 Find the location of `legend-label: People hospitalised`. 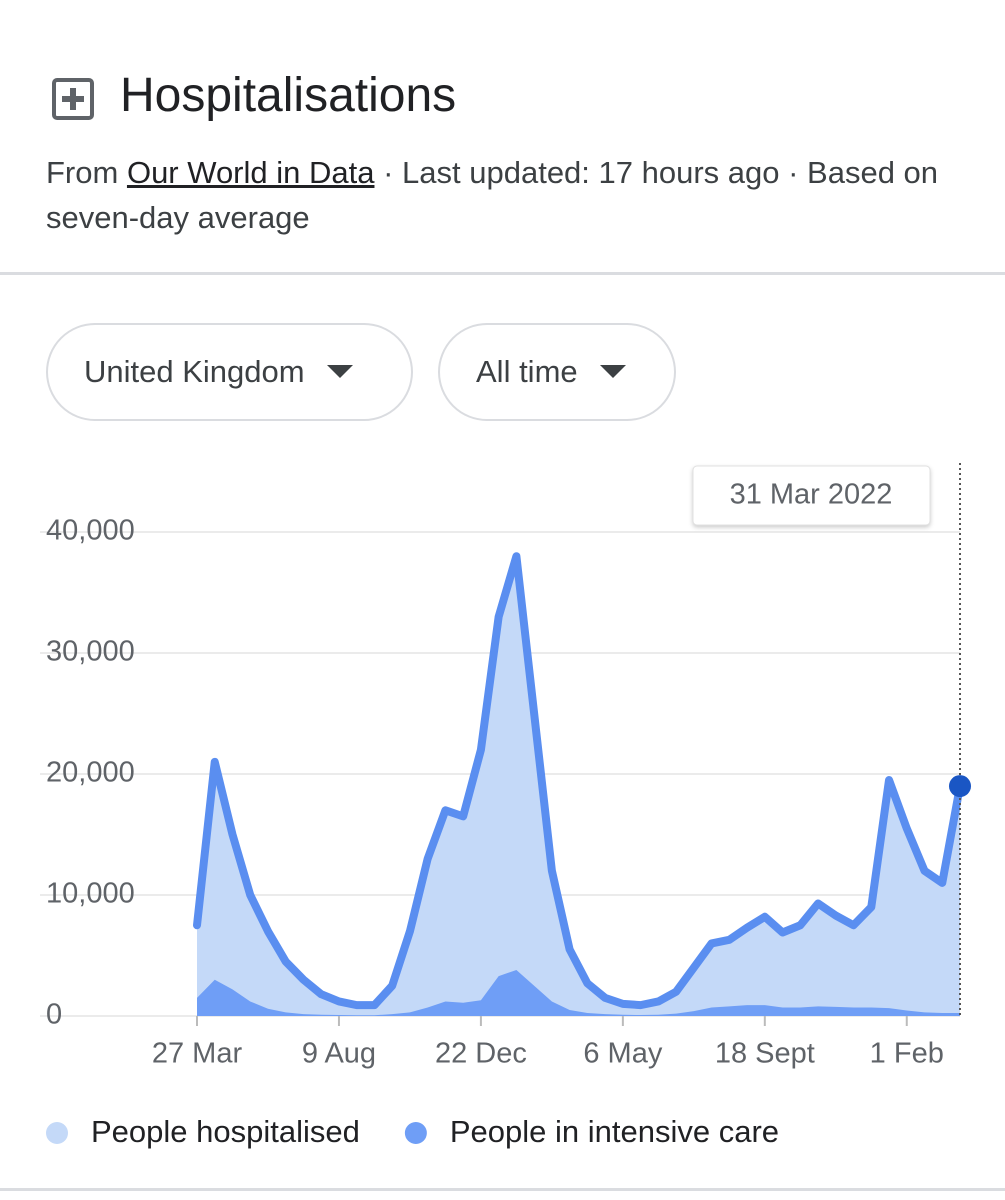

legend-label: People hospitalised is located at coordinates (225, 1131).